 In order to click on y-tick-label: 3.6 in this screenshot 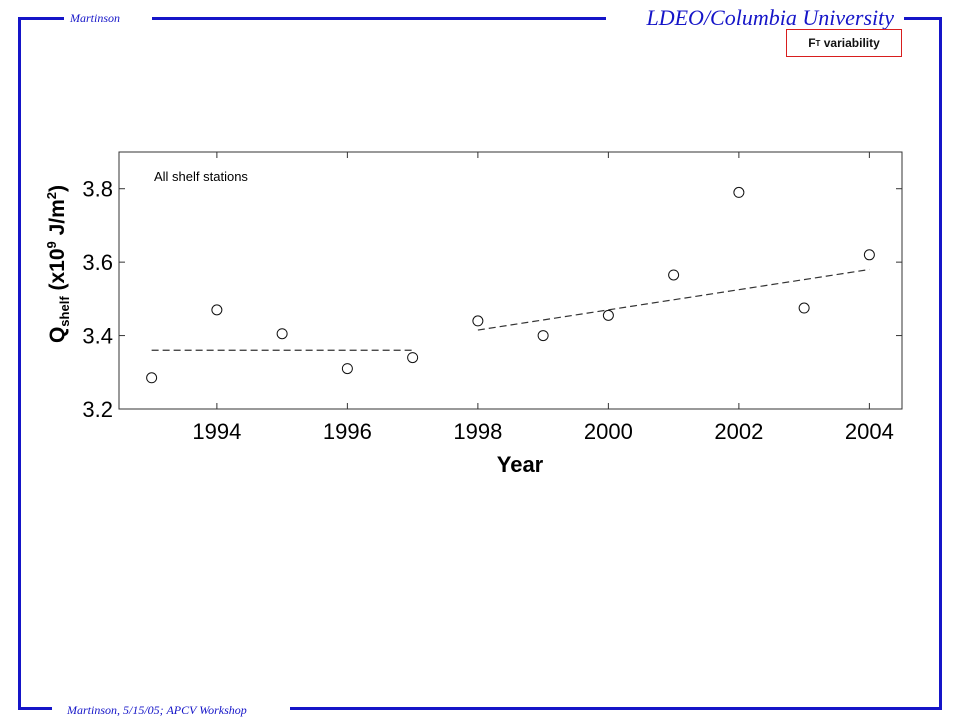, I will do `click(97, 262)`.